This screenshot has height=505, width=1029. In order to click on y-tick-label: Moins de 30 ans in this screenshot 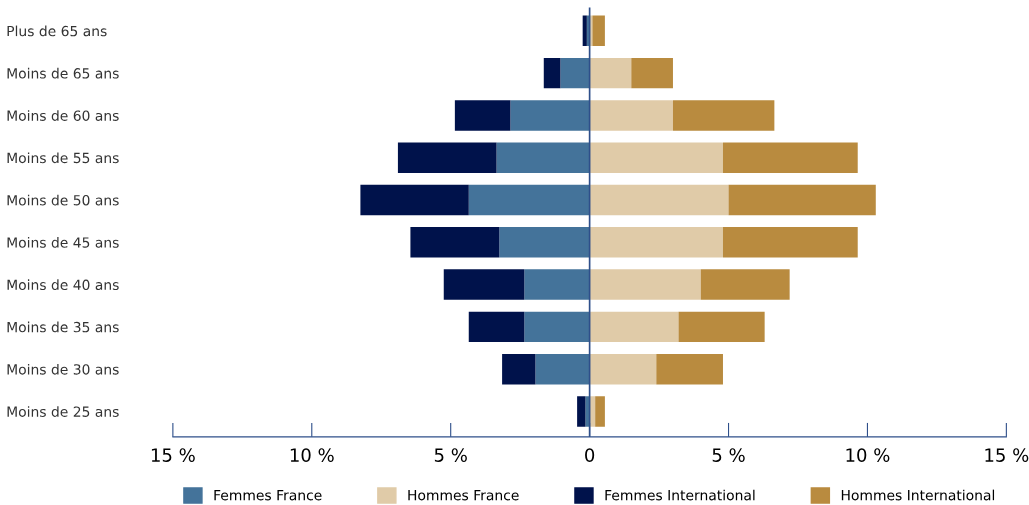, I will do `click(63, 369)`.